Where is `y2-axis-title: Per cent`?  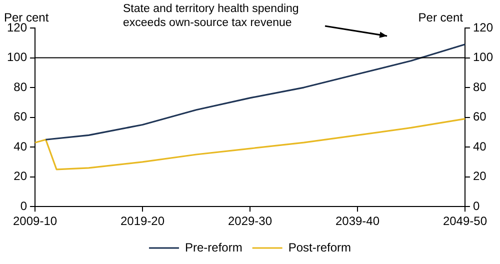 y2-axis-title: Per cent is located at coordinates (441, 17).